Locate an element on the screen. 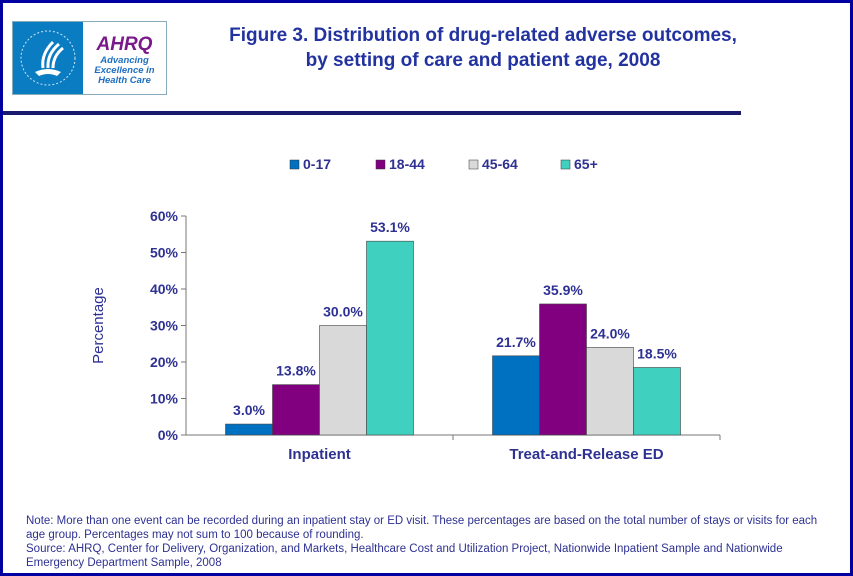 The image size is (853, 576). legend-label: 45-64 is located at coordinates (500, 164).